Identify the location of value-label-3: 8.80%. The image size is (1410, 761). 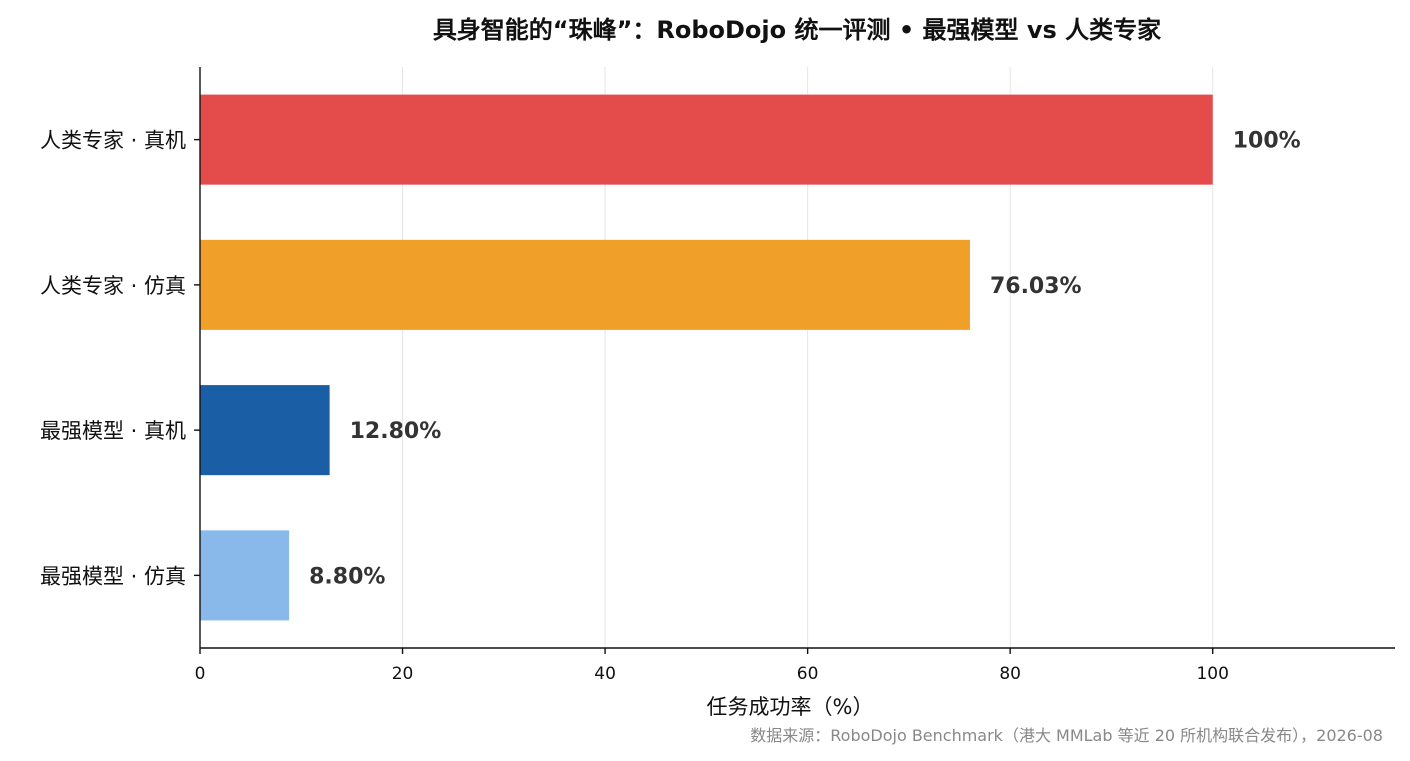
(347, 576).